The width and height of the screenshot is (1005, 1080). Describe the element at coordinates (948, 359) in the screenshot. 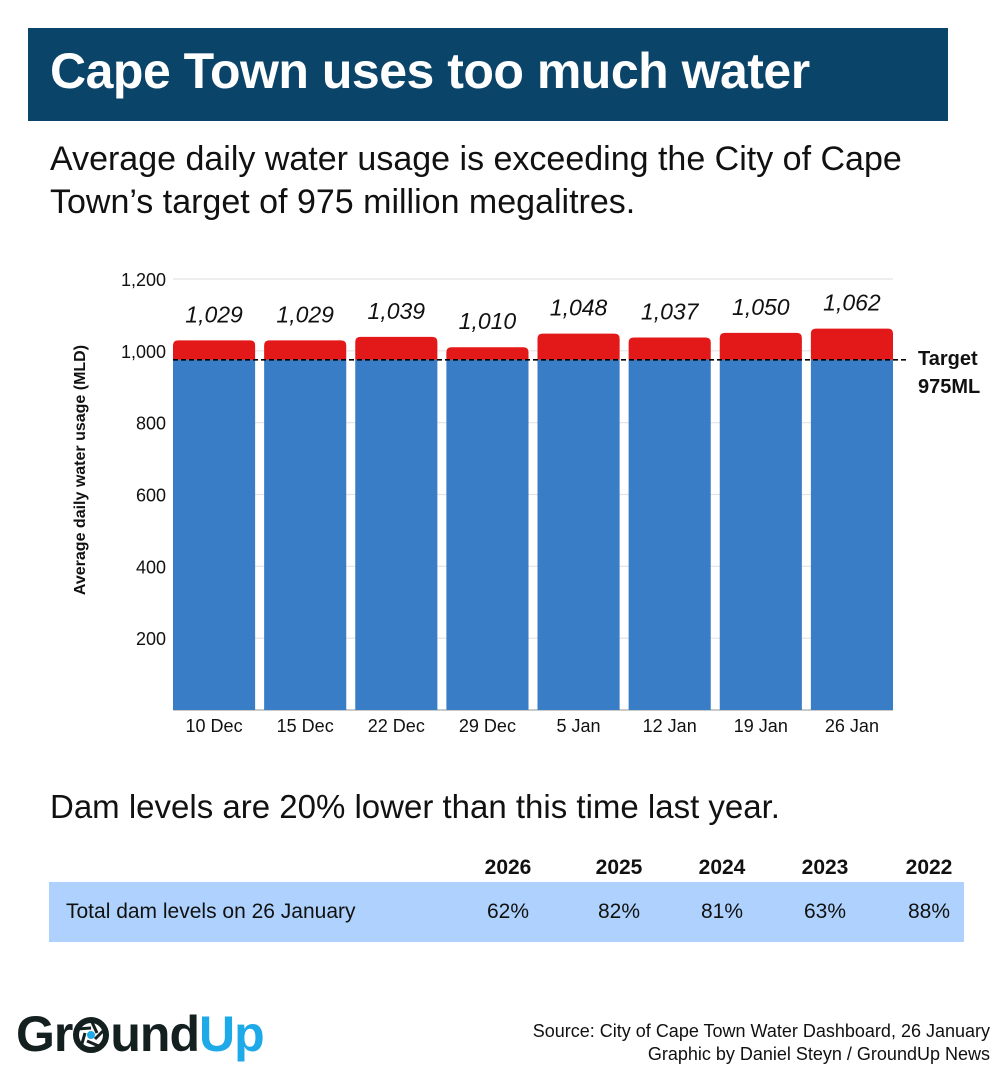

I see `target-label-line1: Target` at that location.